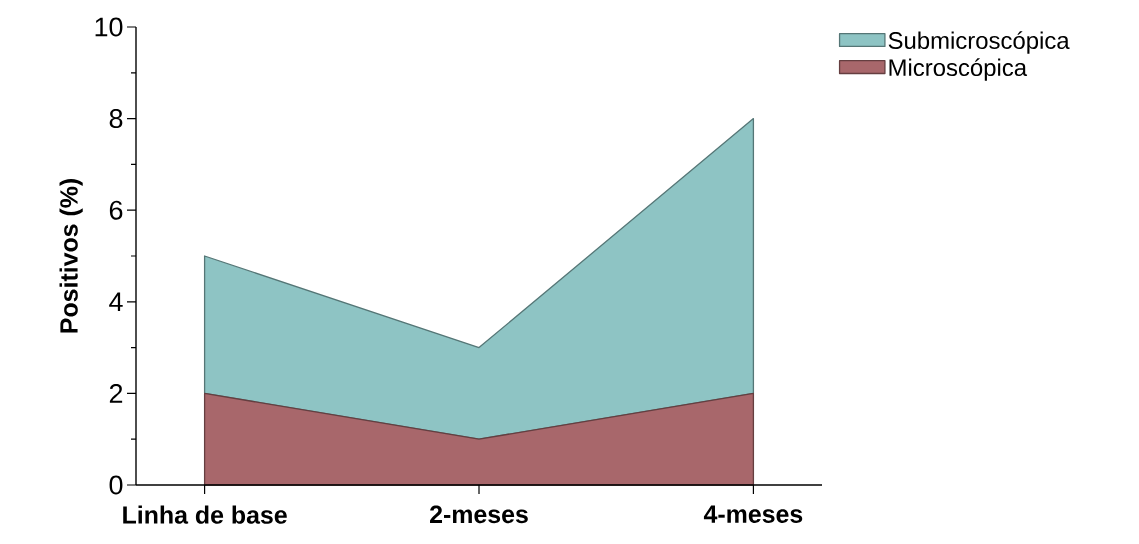 Image resolution: width=1139 pixels, height=544 pixels. I want to click on legend-label: Submicroscópica, so click(979, 42).